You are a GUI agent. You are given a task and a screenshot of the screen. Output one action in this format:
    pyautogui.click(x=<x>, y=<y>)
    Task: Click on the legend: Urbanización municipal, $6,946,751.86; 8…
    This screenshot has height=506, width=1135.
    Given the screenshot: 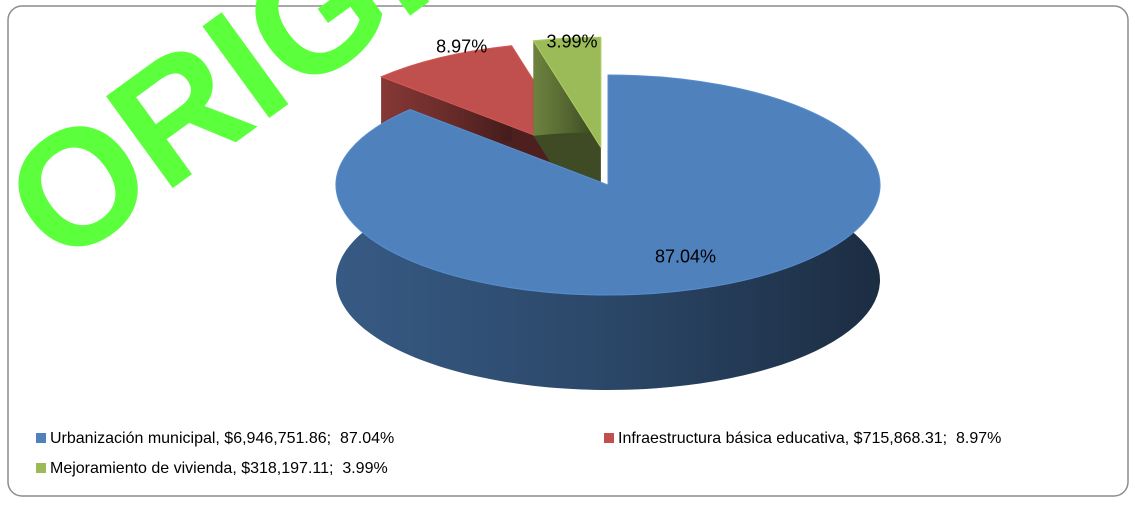 What is the action you would take?
    pyautogui.click(x=518, y=453)
    